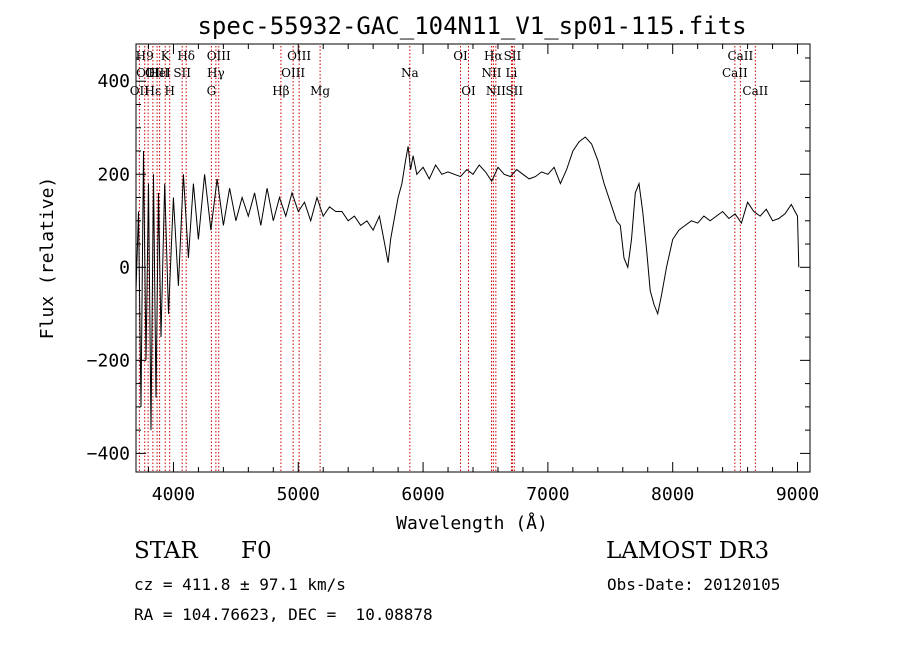 The height and width of the screenshot is (649, 900). What do you see at coordinates (173, 494) in the screenshot?
I see `x-tick-label: 4000` at bounding box center [173, 494].